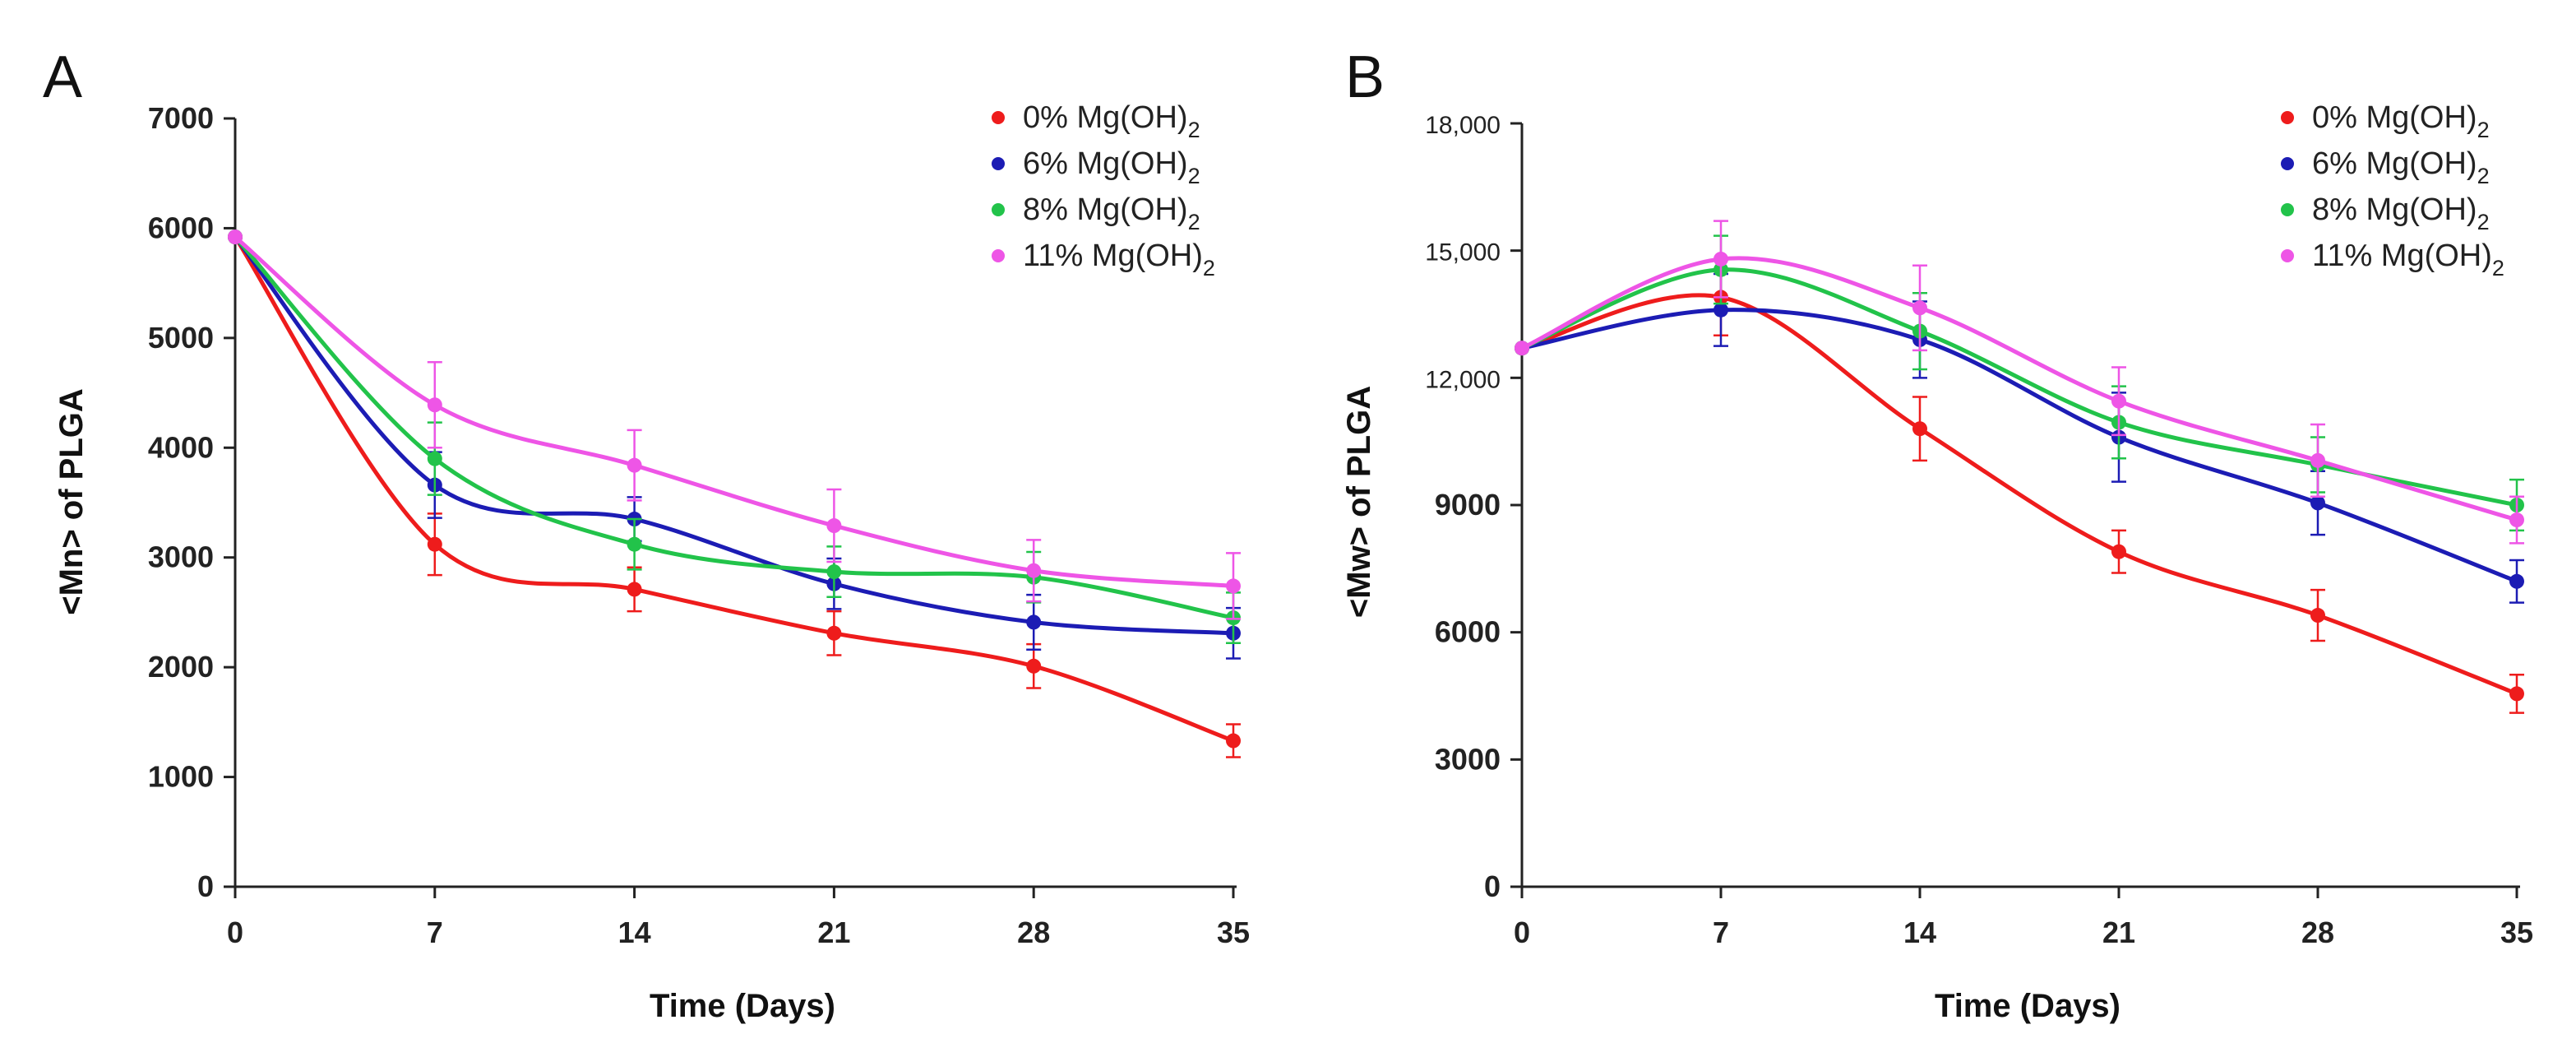 The image size is (2576, 1057). What do you see at coordinates (235, 932) in the screenshot?
I see `x-tick-label: 0` at bounding box center [235, 932].